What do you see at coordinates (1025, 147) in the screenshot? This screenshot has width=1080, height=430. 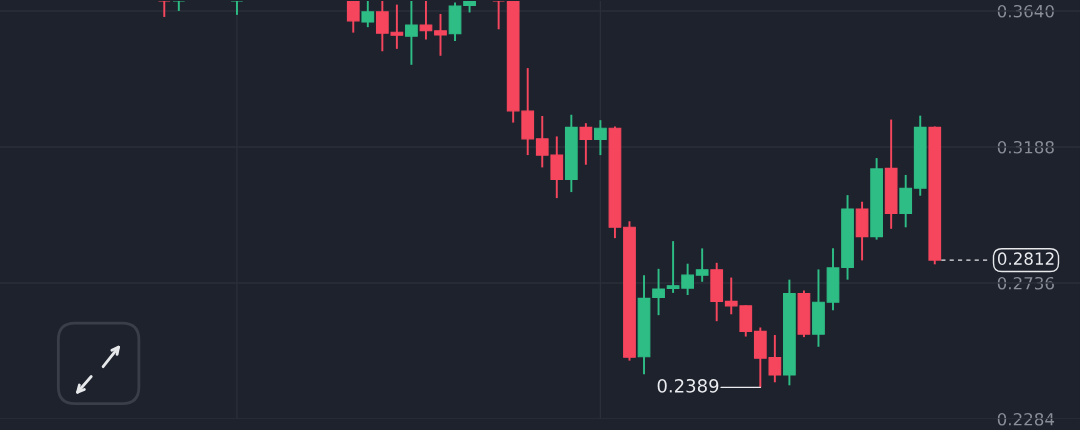 I see `y-tick-label: 0.3188` at bounding box center [1025, 147].